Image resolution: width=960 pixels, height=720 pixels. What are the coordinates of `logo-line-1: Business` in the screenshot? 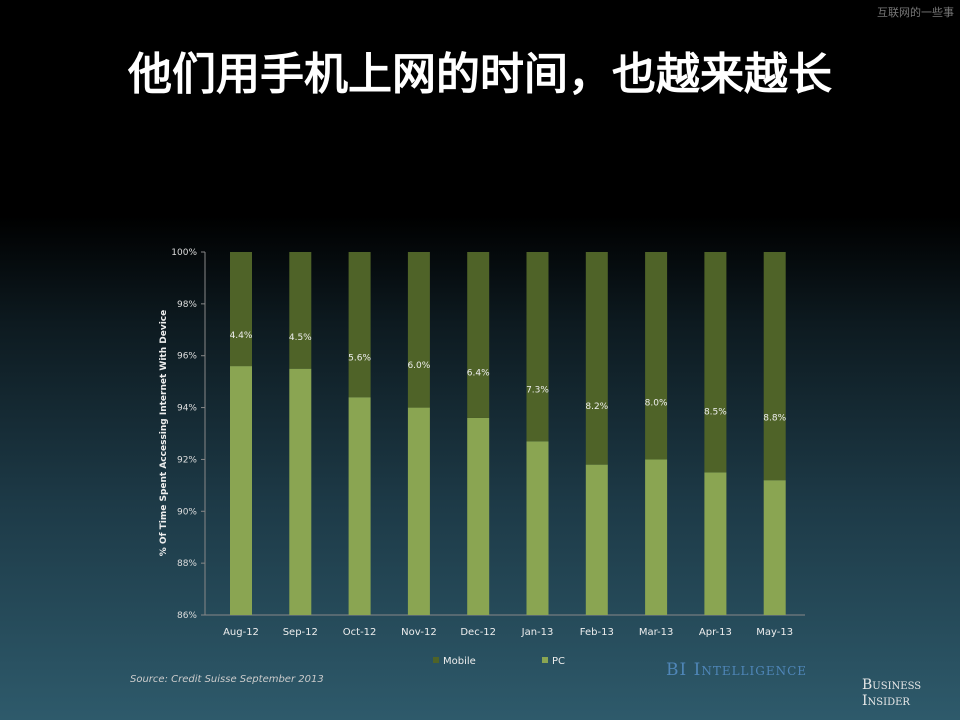 It's located at (892, 685).